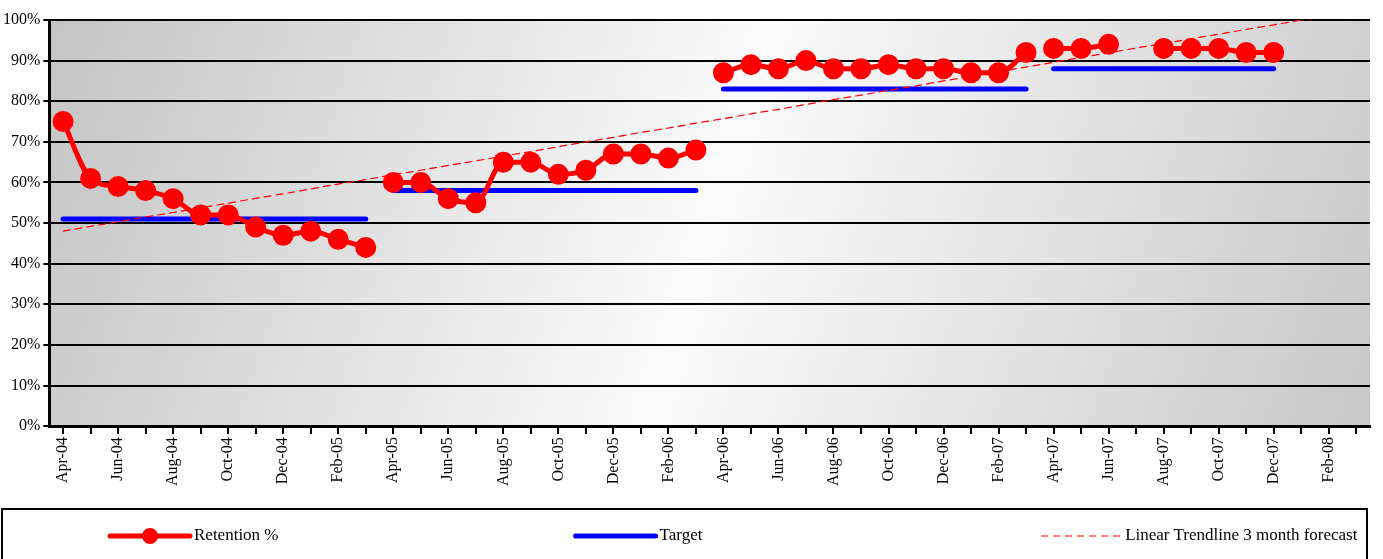 The height and width of the screenshot is (559, 1383). What do you see at coordinates (227, 459) in the screenshot?
I see `x-tick-label: Oct-04` at bounding box center [227, 459].